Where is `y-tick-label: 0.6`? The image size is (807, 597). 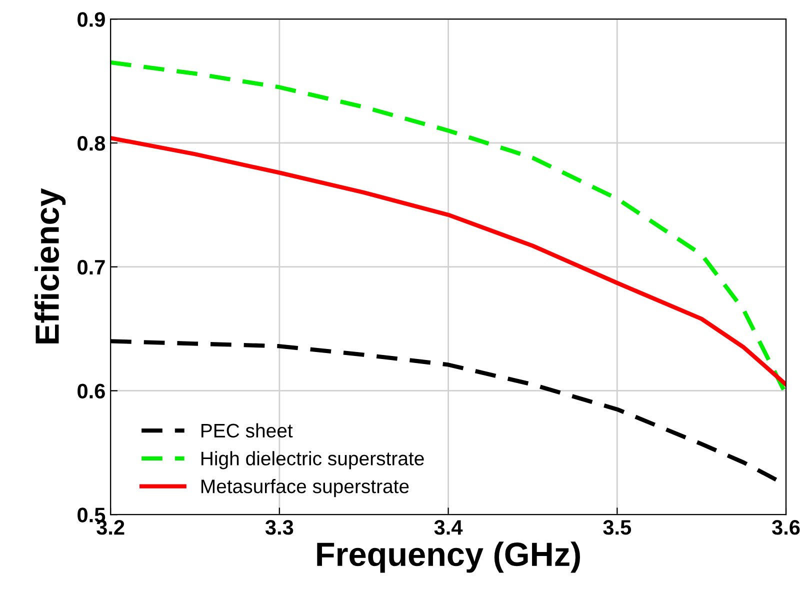
y-tick-label: 0.6 is located at coordinates (91, 391).